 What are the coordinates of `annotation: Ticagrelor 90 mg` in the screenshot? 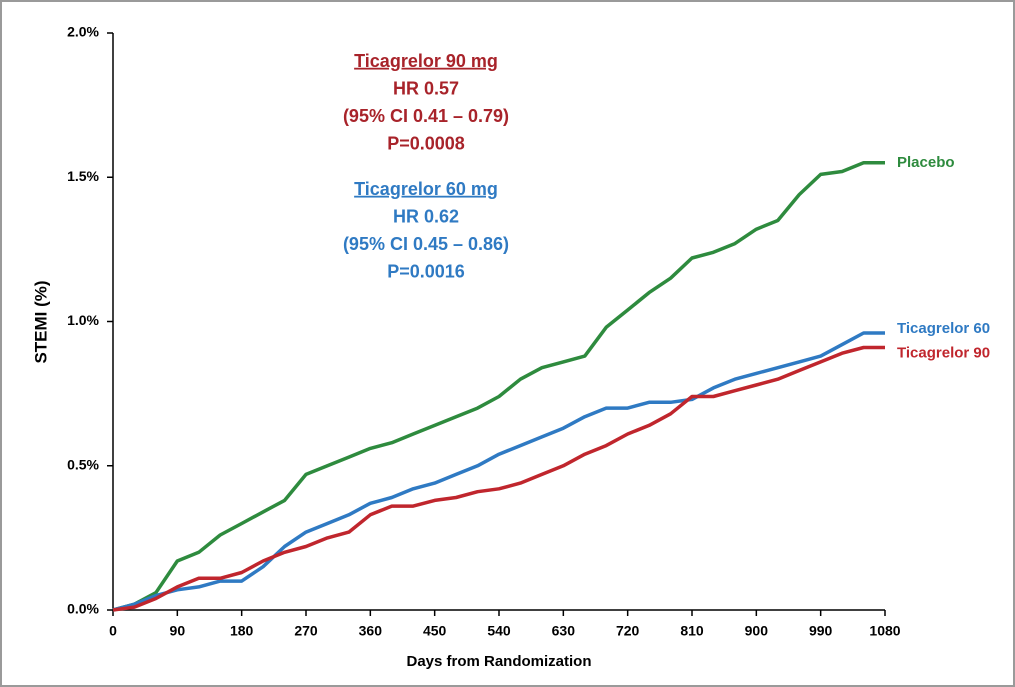 It's located at (426, 61).